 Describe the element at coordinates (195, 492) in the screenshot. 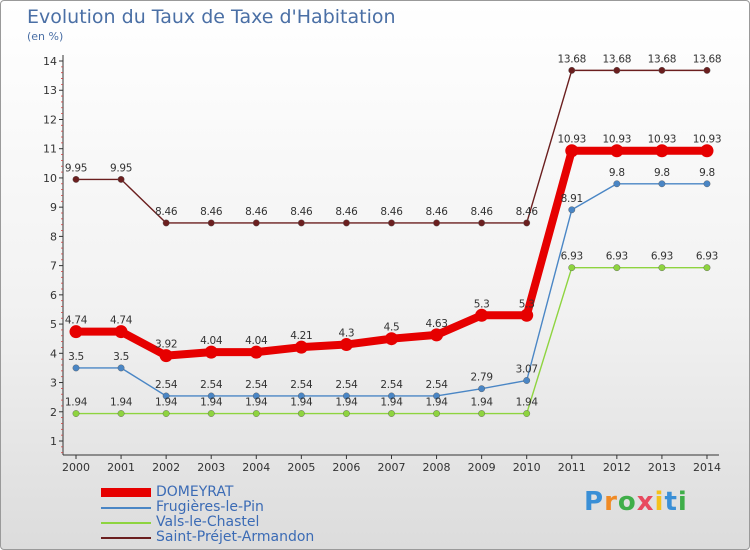

I see `legend-label: DOMEYRAT` at that location.